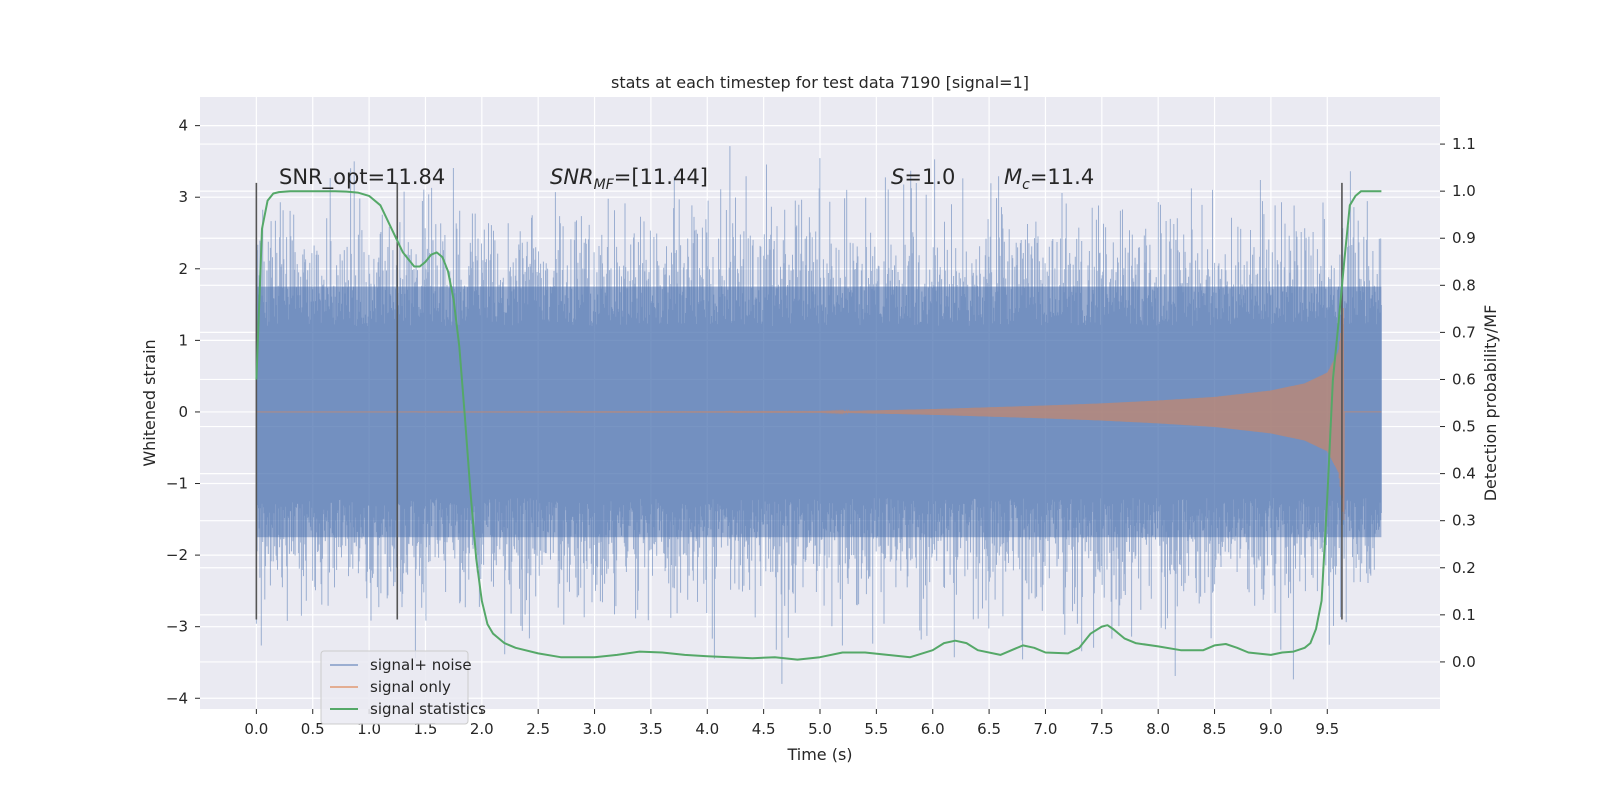 The image size is (1600, 800). What do you see at coordinates (538, 729) in the screenshot?
I see `x-tick-label: 2.5` at bounding box center [538, 729].